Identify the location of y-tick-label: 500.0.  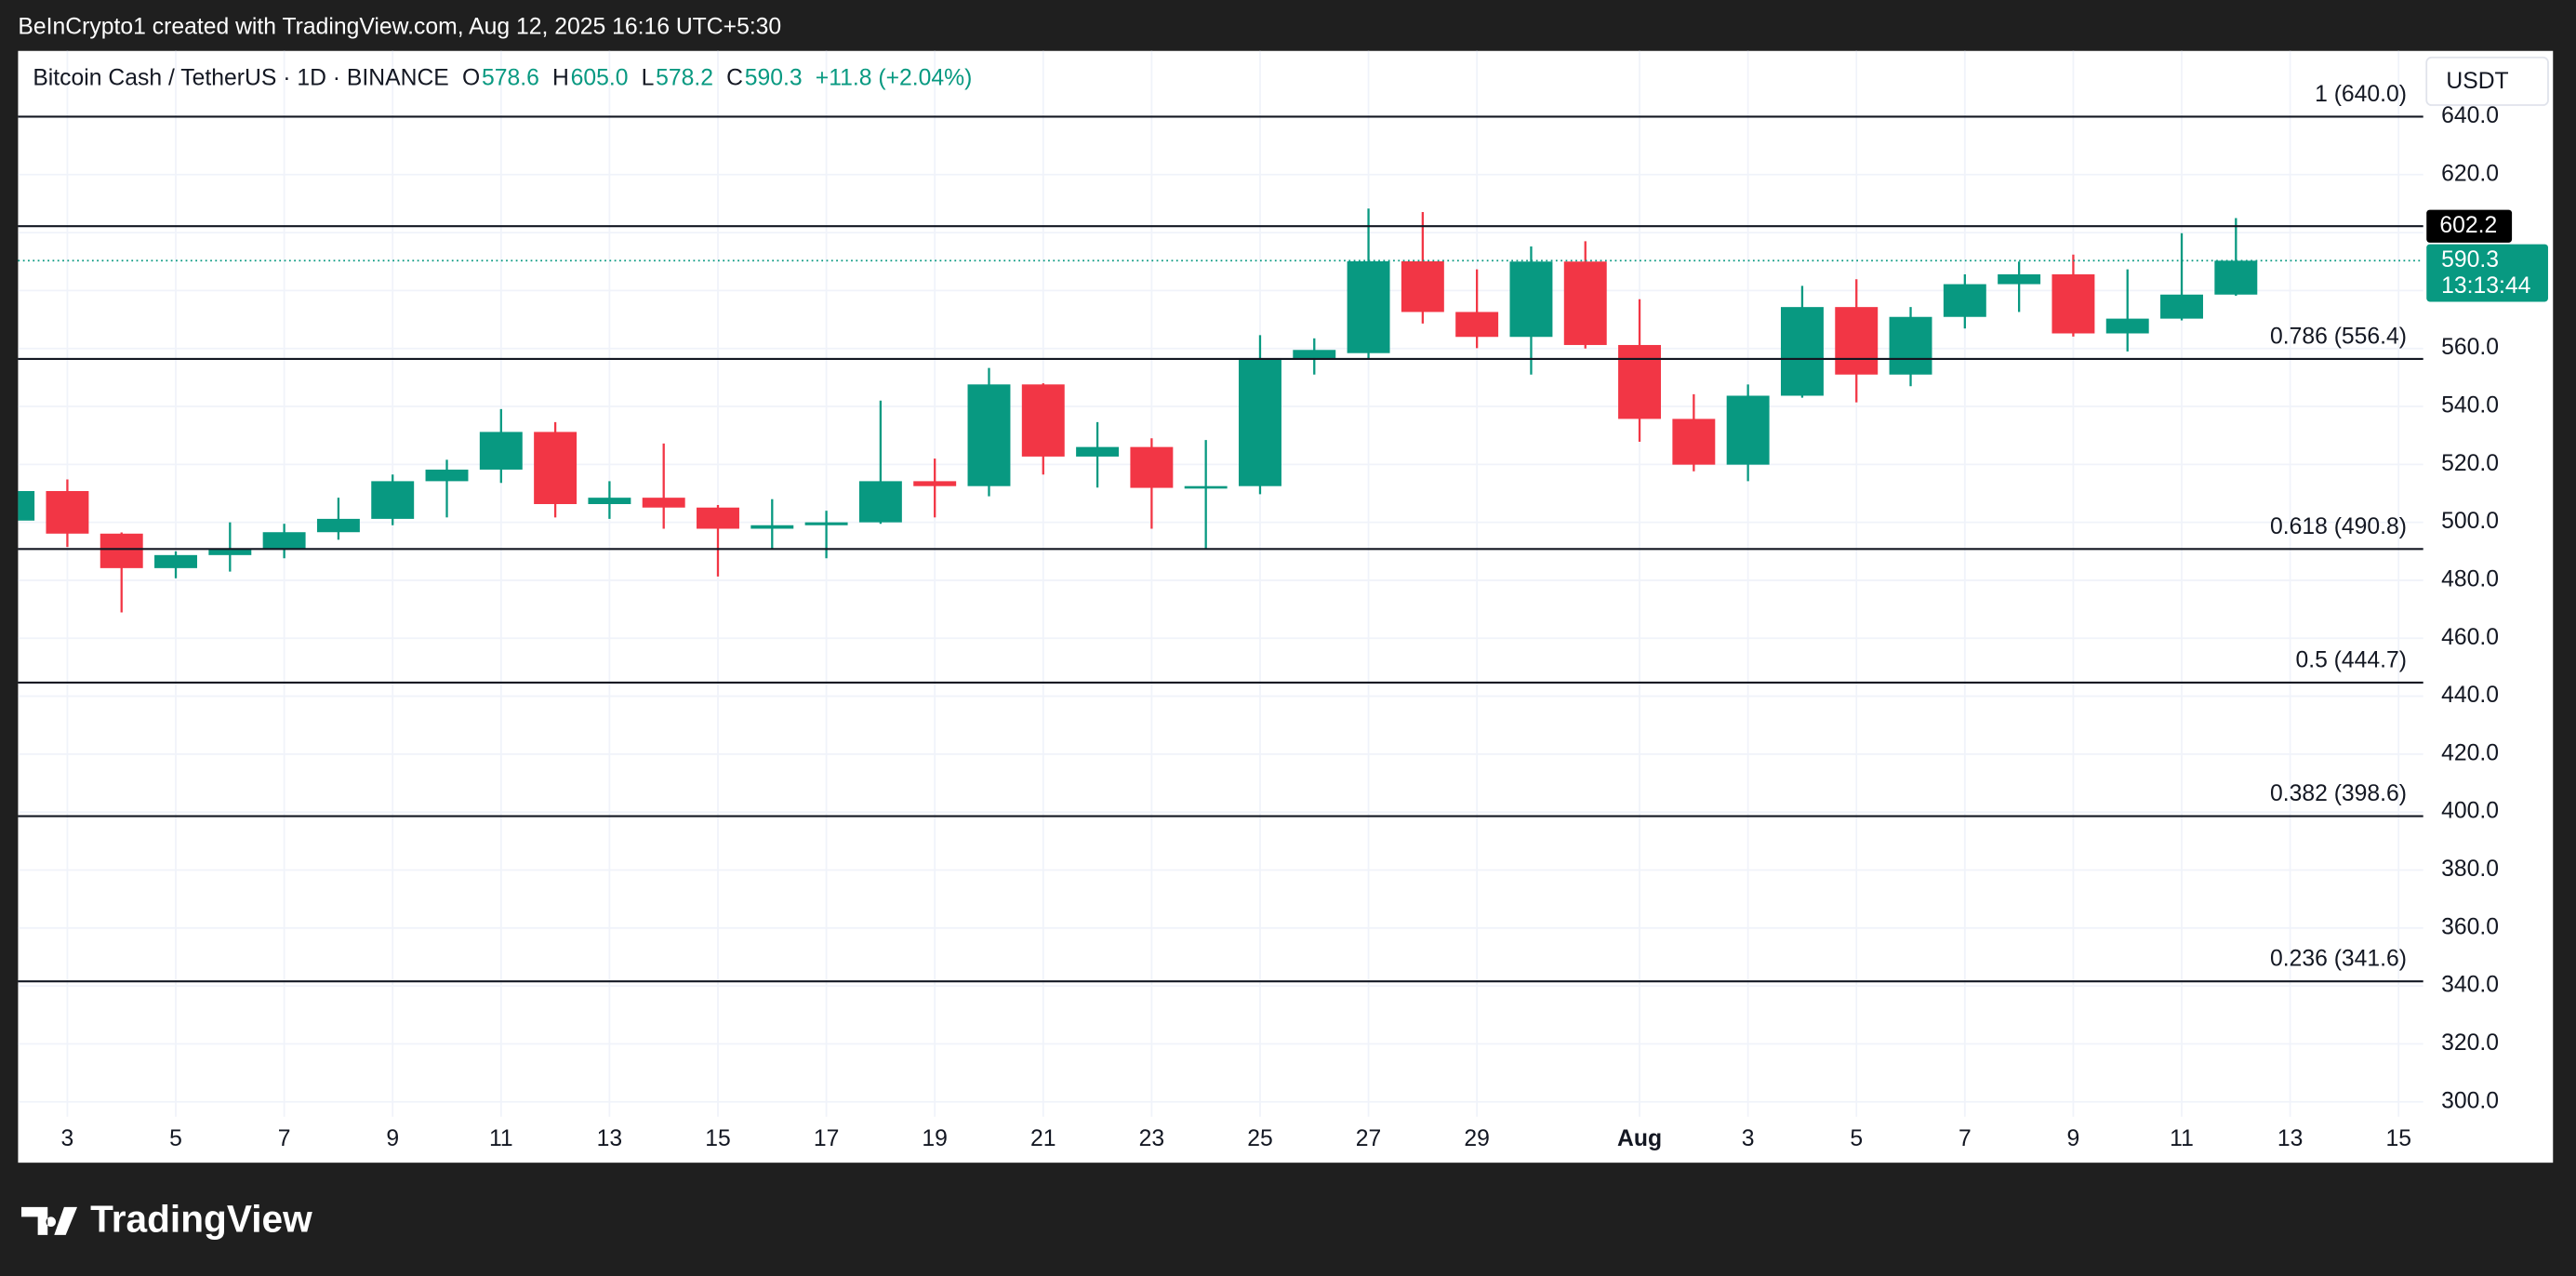
(2470, 521).